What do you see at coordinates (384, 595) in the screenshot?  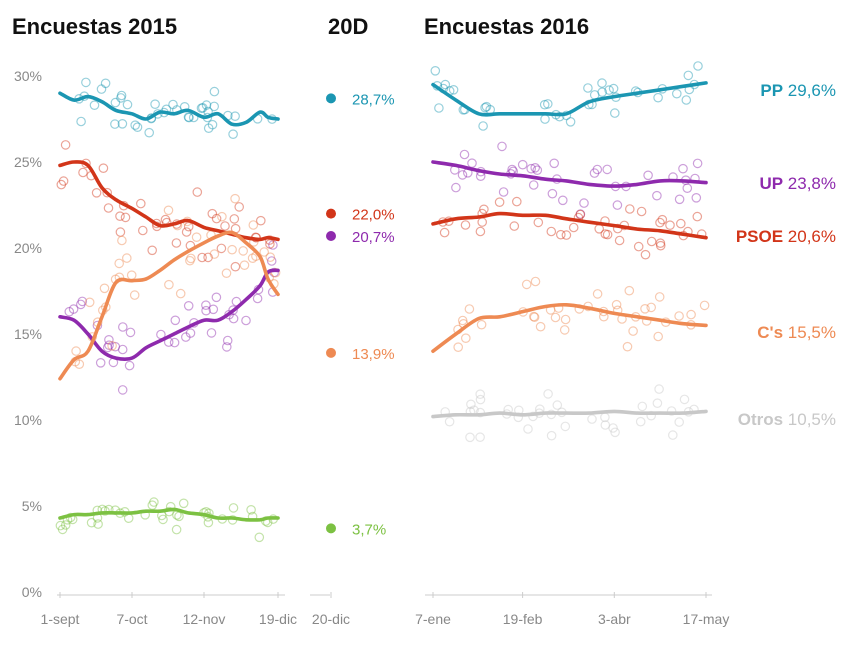 I see `x-axis-lines` at bounding box center [384, 595].